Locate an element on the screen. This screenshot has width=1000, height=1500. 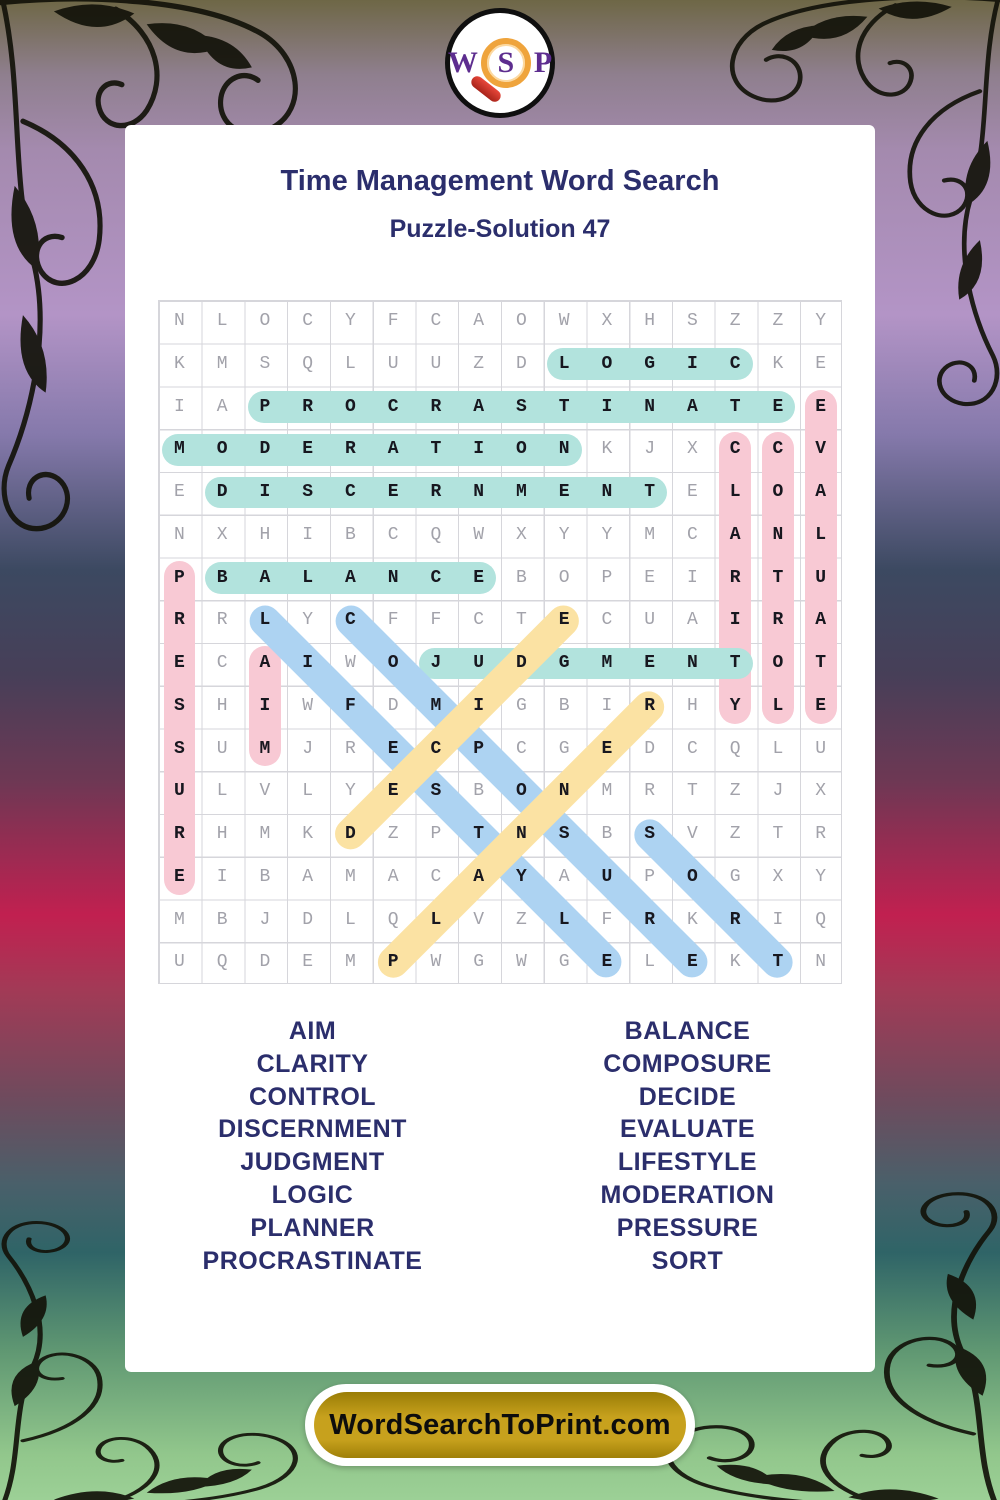
highlight-procrastinate is located at coordinates (521, 407).